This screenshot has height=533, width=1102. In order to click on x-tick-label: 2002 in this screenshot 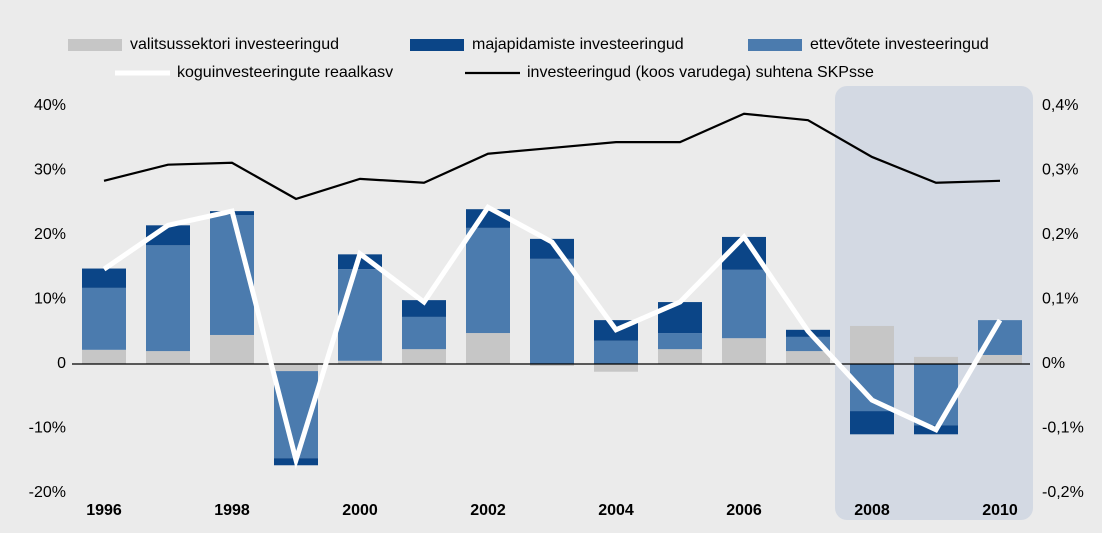, I will do `click(488, 510)`.